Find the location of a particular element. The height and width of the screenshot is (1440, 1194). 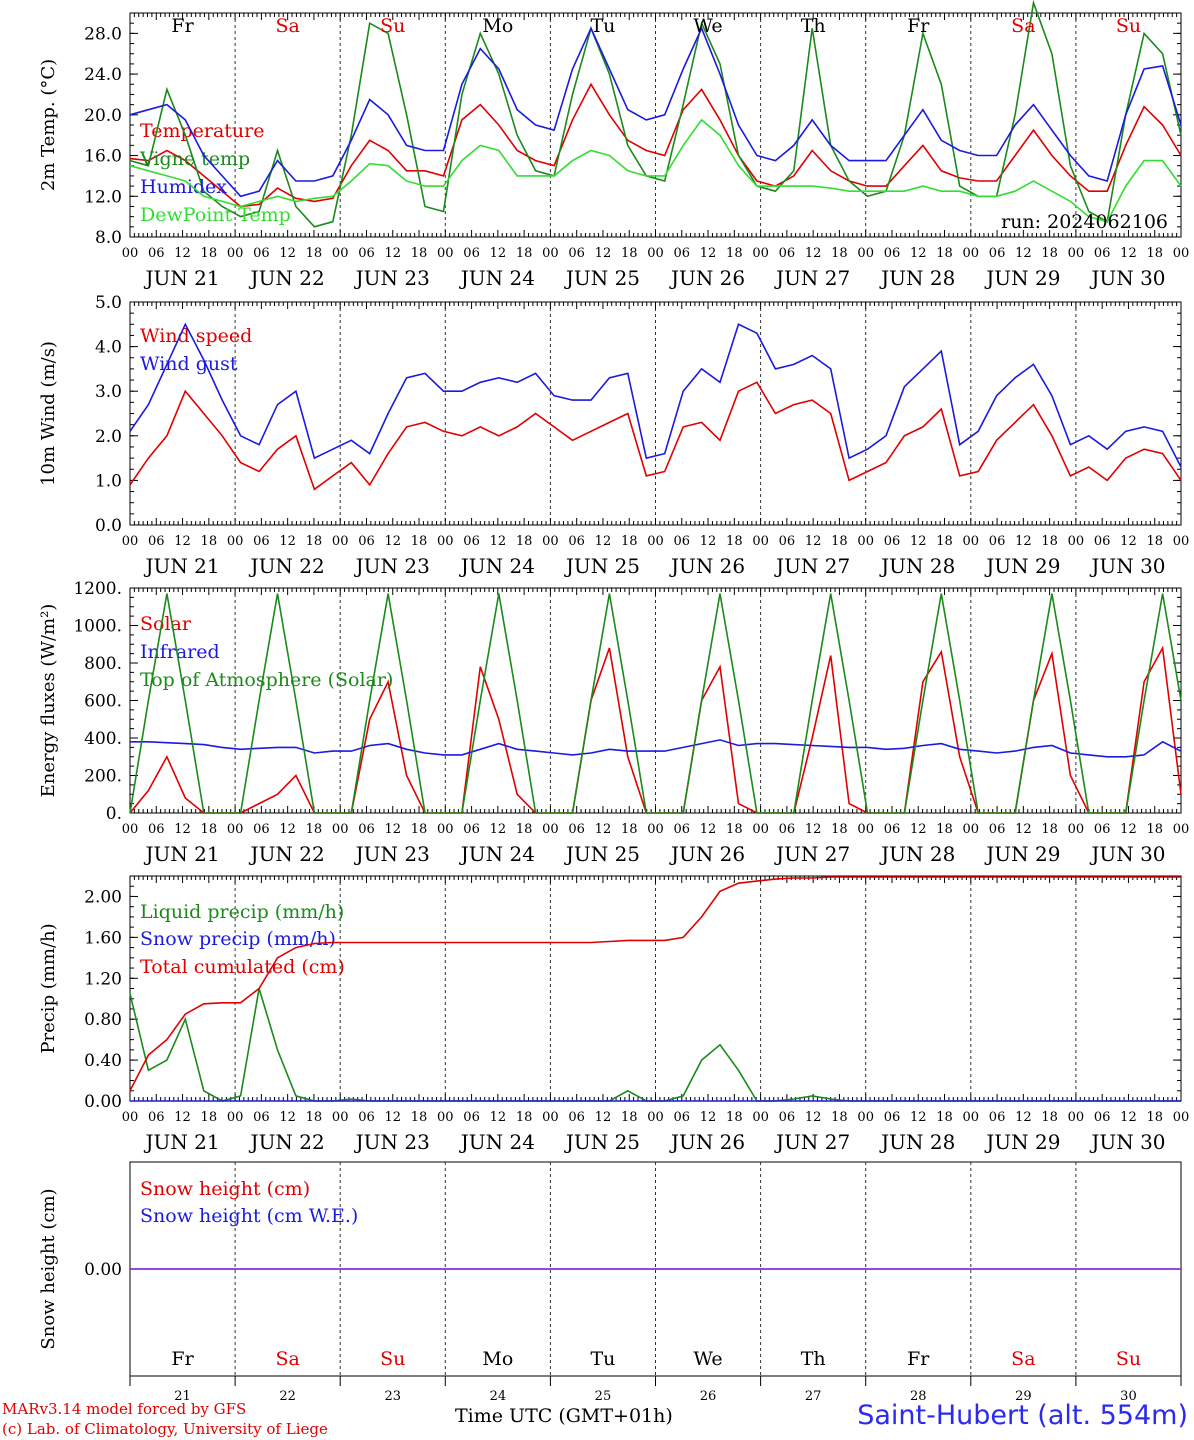

x-axis-title: Time UTC (GMT+01h) is located at coordinates (564, 1416).